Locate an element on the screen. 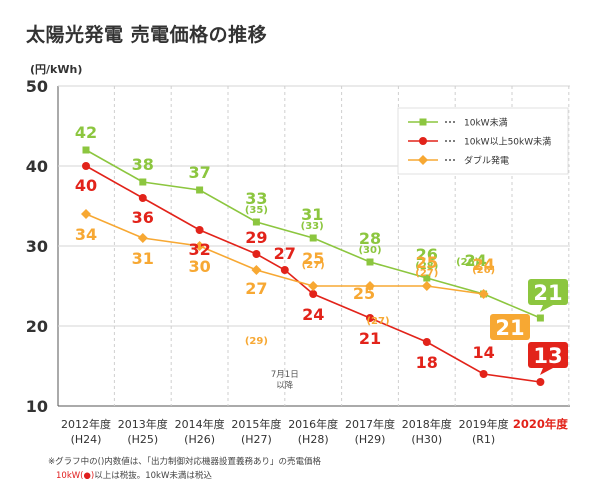 The width and height of the screenshot is (600, 500). data-label: 38 is located at coordinates (143, 164).